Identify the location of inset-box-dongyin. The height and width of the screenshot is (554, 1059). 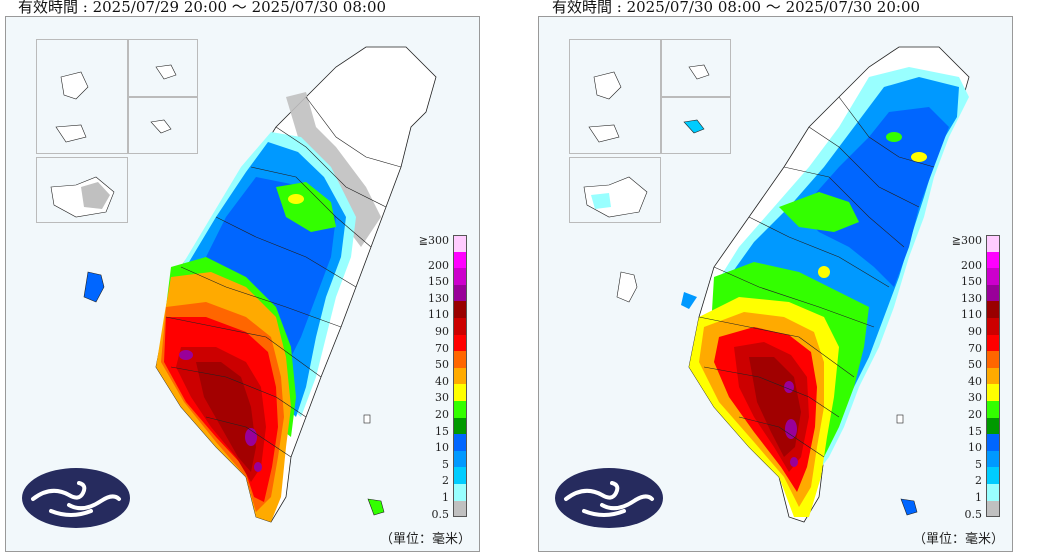
(163, 125).